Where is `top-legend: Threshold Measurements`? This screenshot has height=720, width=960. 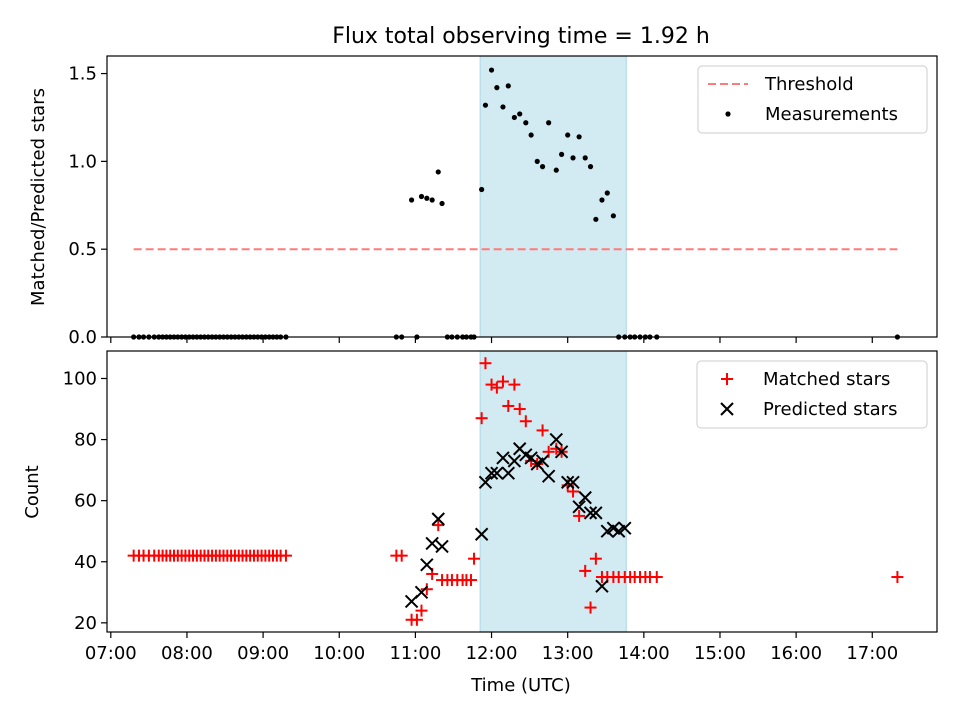
top-legend: Threshold Measurements is located at coordinates (812, 99).